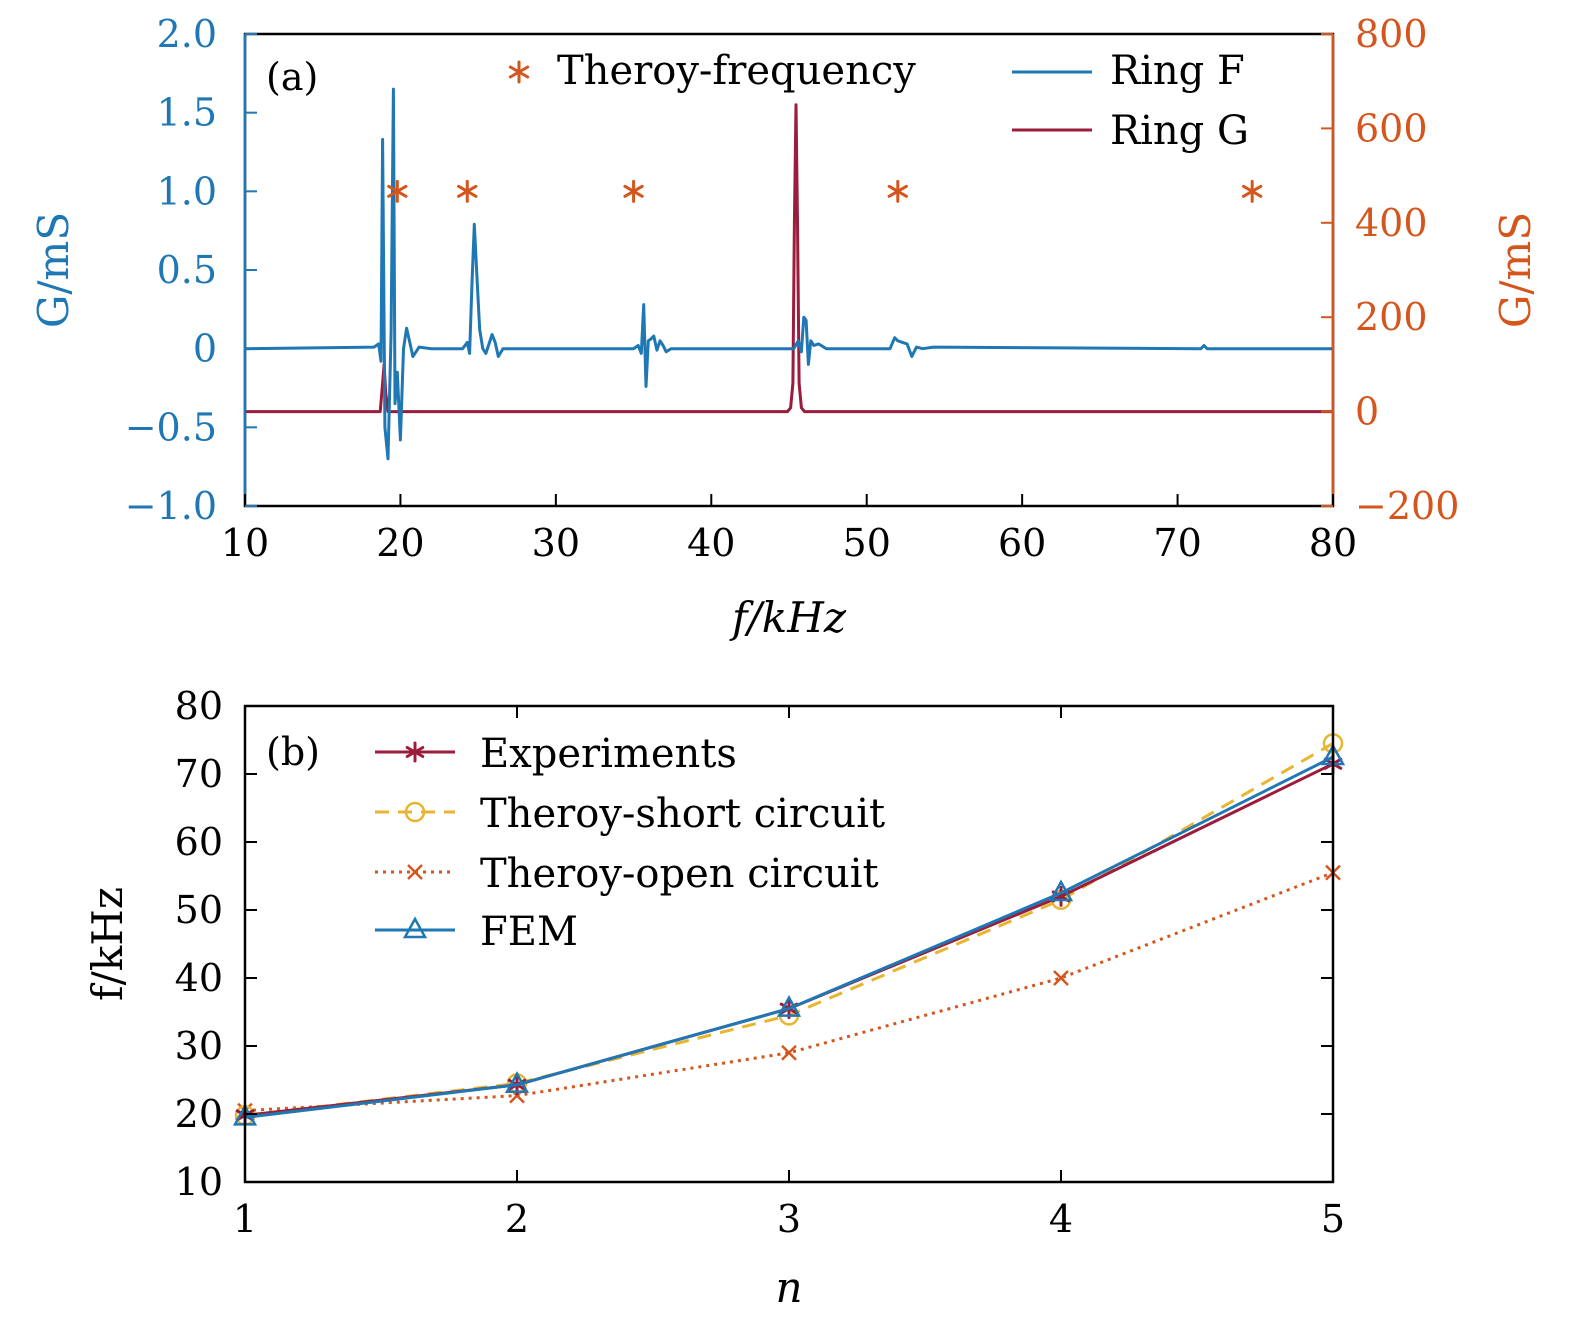  Describe the element at coordinates (199, 1046) in the screenshot. I see `y-tick-label: 30` at that location.